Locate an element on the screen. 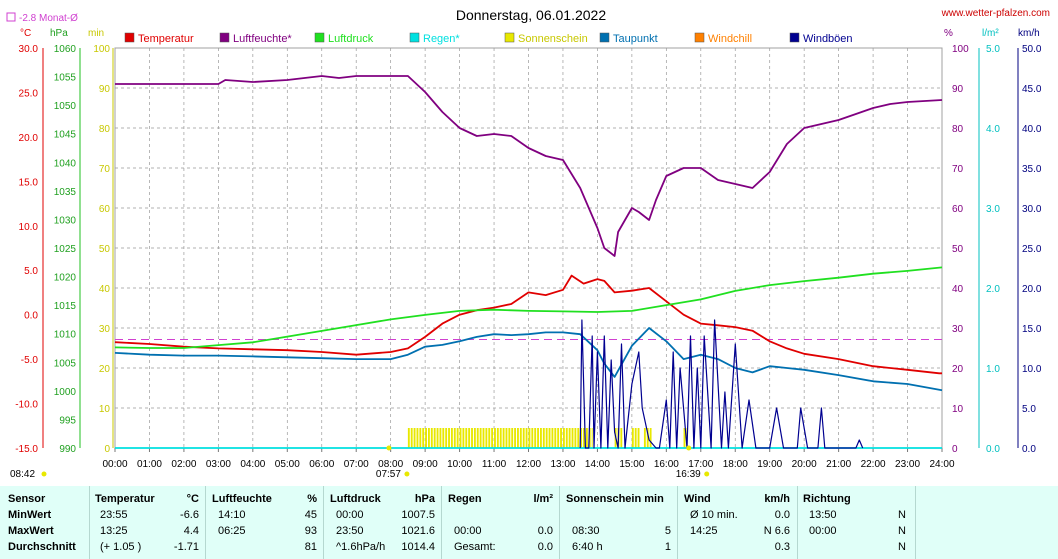 This screenshot has width=1058, height=559. temp-tick-label: 15.0 is located at coordinates (29, 182).